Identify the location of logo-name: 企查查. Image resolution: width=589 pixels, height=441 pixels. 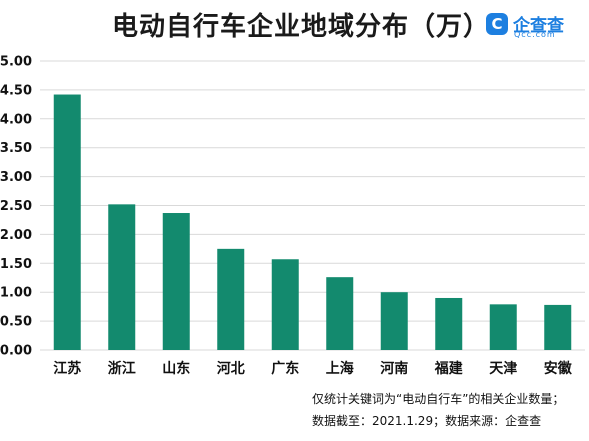
(538, 26).